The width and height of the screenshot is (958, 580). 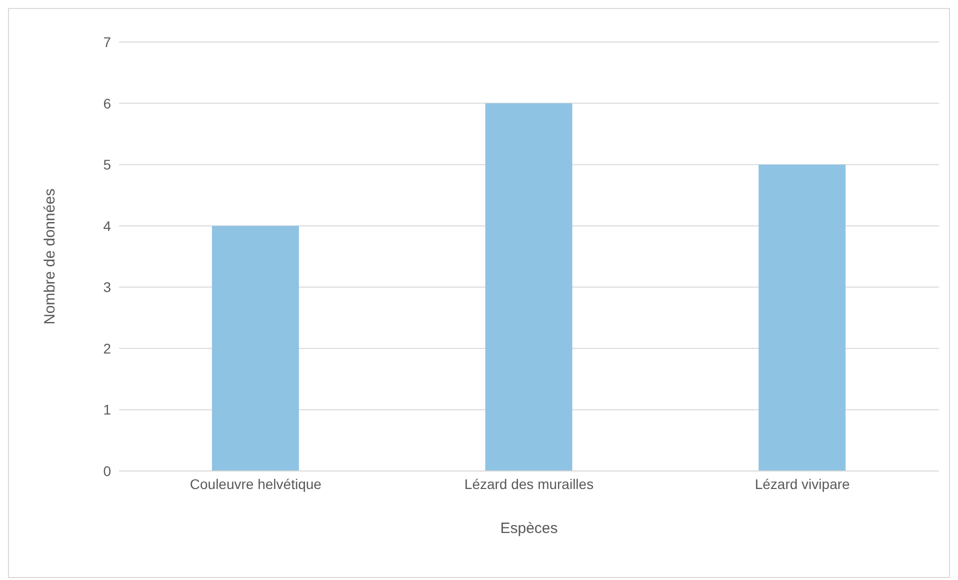 What do you see at coordinates (107, 410) in the screenshot?
I see `y-tick-label: 1` at bounding box center [107, 410].